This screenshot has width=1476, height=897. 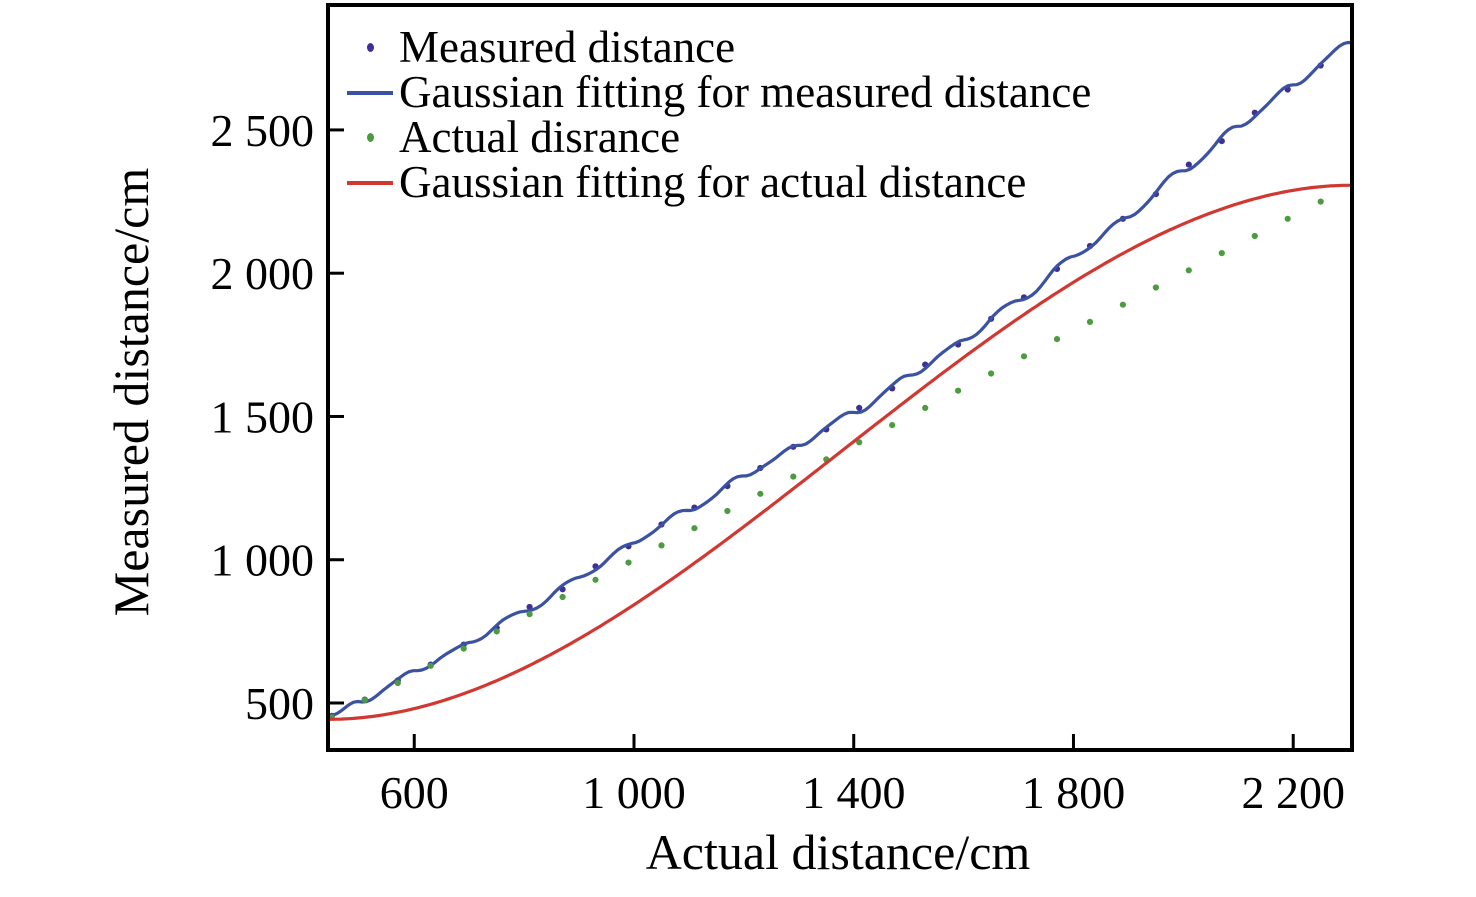 I want to click on x-tick-label: 2 200, so click(x=1293, y=792).